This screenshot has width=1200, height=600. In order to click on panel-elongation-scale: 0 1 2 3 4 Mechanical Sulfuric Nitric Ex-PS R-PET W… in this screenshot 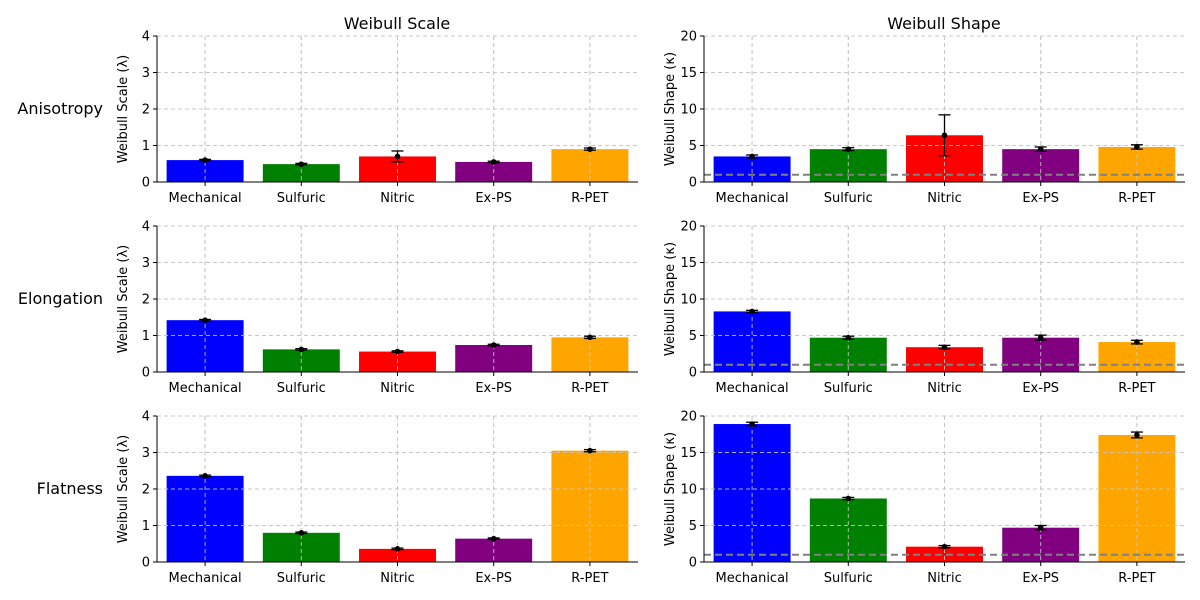, I will do `click(377, 308)`.